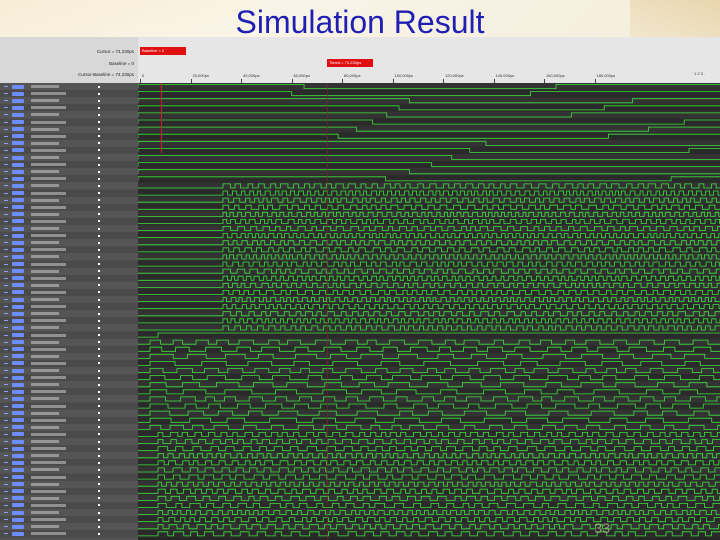 This screenshot has height=540, width=720. What do you see at coordinates (505, 75) in the screenshot?
I see `ruler-tick-label: 140,000ps` at bounding box center [505, 75].